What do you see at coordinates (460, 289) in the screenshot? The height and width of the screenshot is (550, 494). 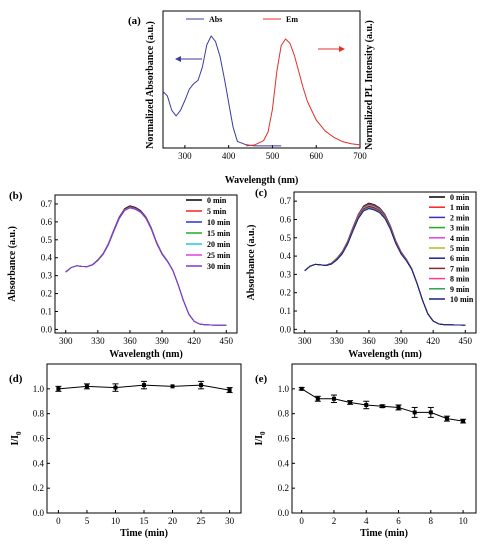 I see `legend-label: 9 min` at bounding box center [460, 289].